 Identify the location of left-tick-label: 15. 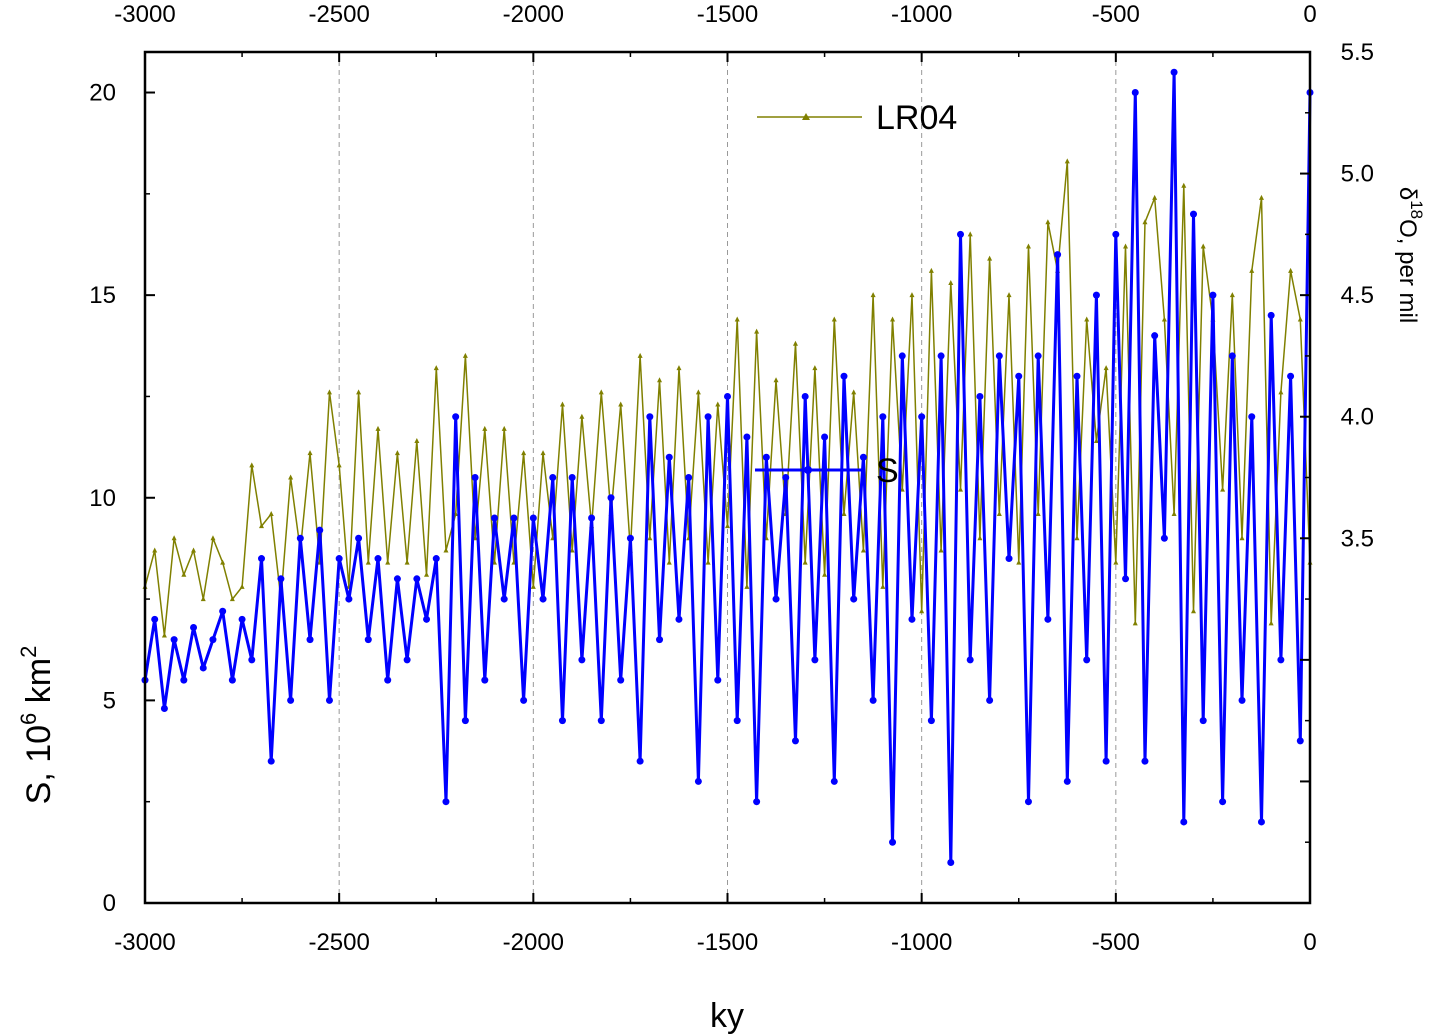
(102, 295).